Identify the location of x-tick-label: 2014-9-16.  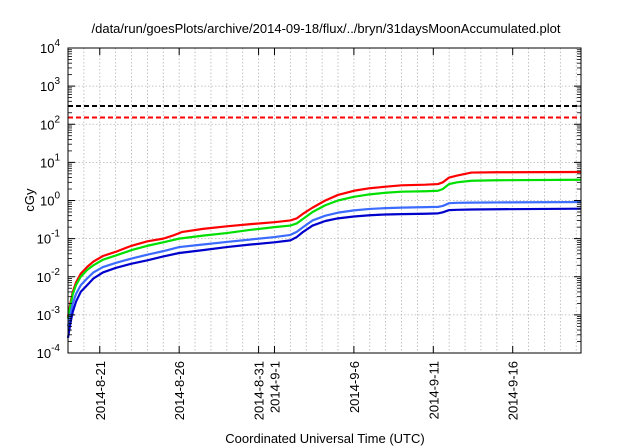
(513, 390).